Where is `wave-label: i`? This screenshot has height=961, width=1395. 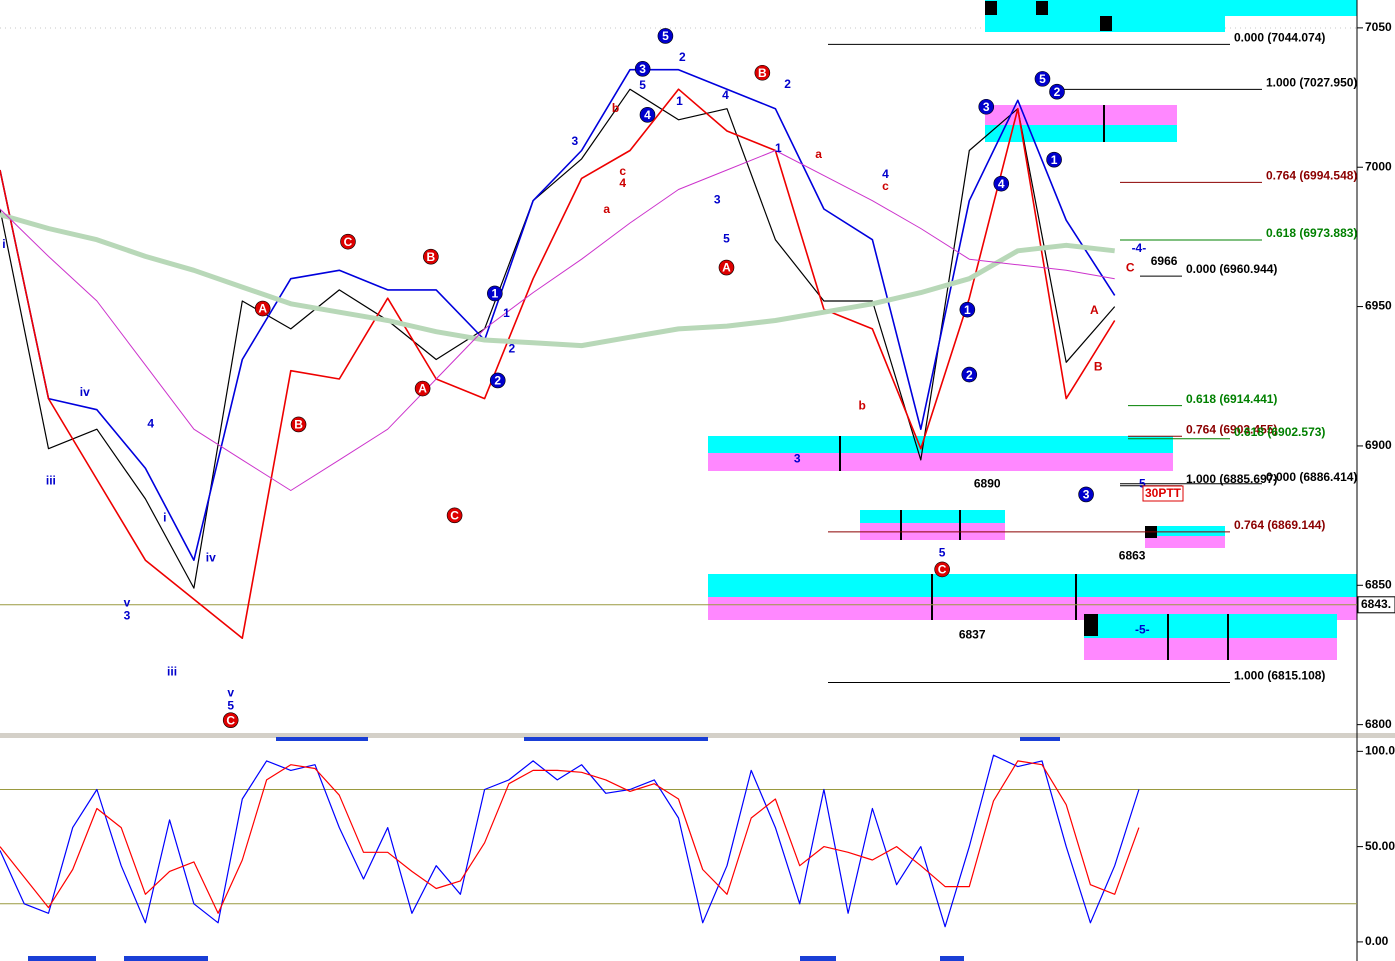 wave-label: i is located at coordinates (3, 244).